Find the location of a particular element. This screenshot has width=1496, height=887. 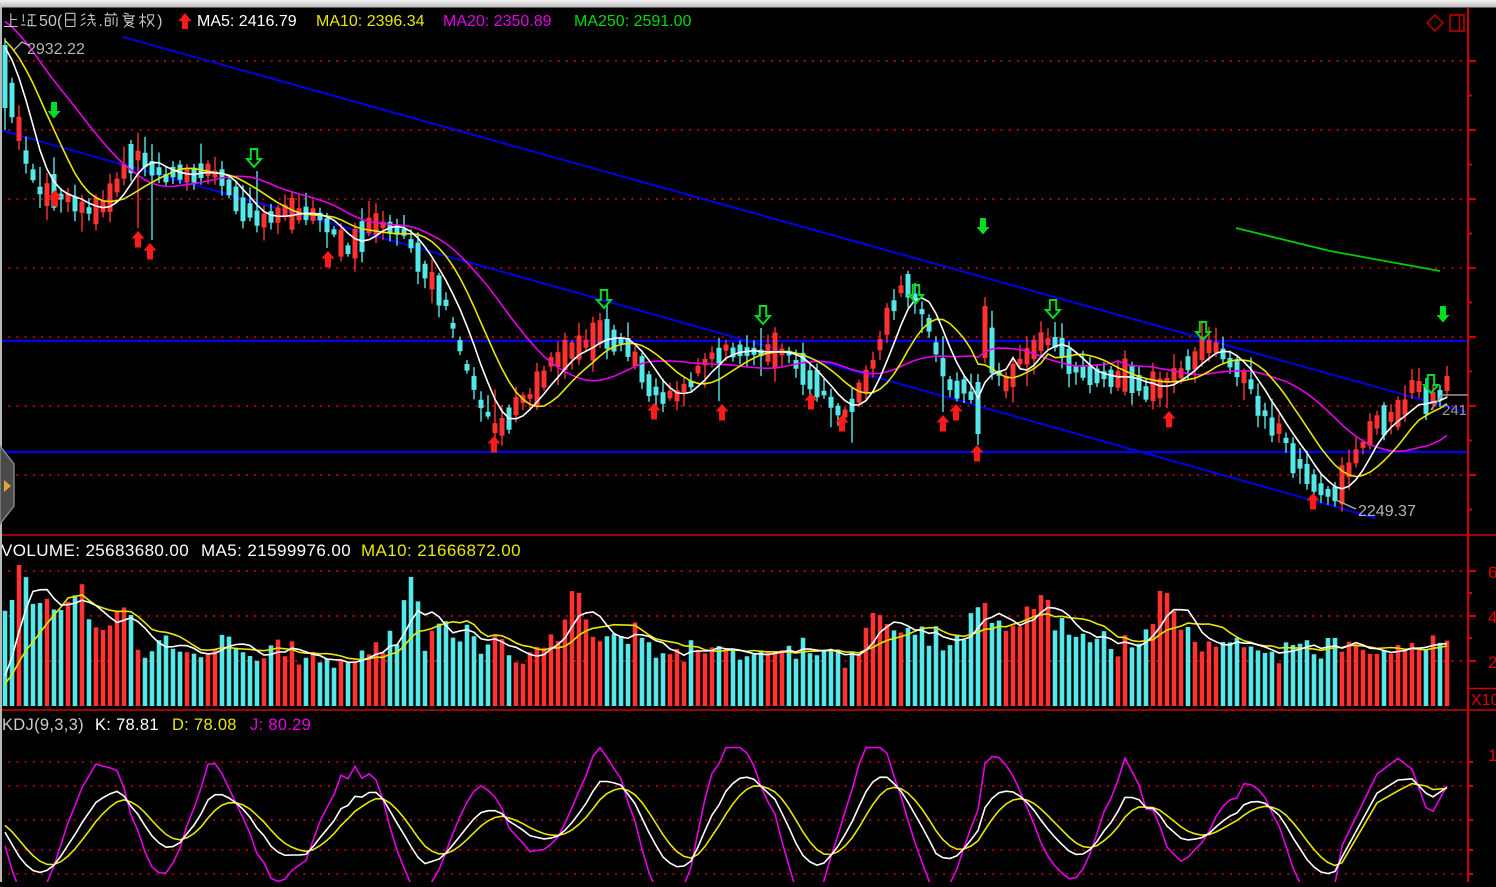

svg-text: 400 is located at coordinates (1492, 617).